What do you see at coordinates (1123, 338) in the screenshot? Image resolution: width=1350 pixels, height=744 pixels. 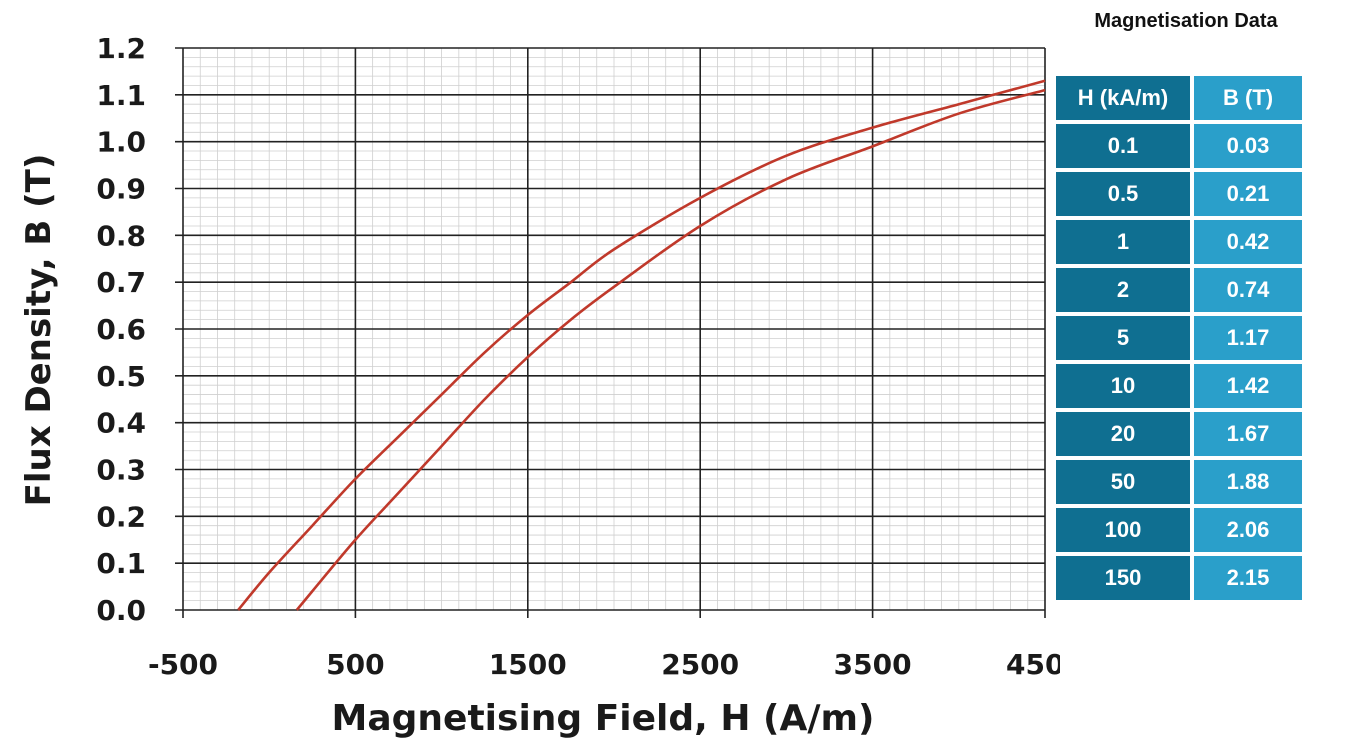 I see `cell-h: 5` at bounding box center [1123, 338].